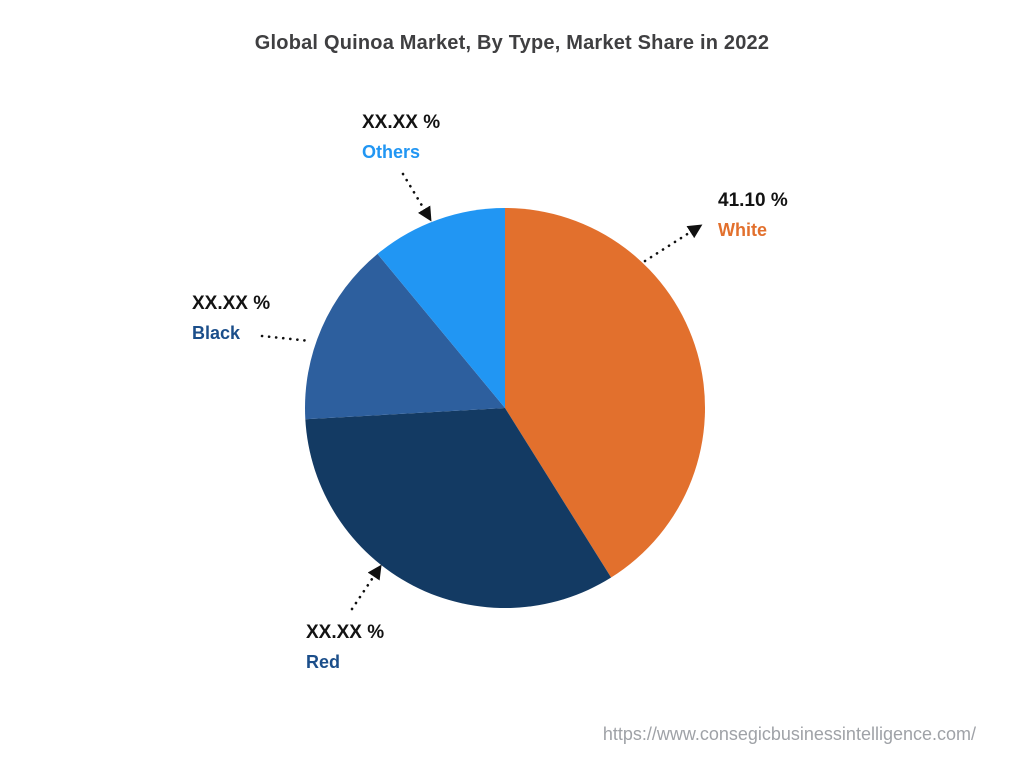 This screenshot has width=1024, height=768. Describe the element at coordinates (366, 587) in the screenshot. I see `leader-line-red` at that location.